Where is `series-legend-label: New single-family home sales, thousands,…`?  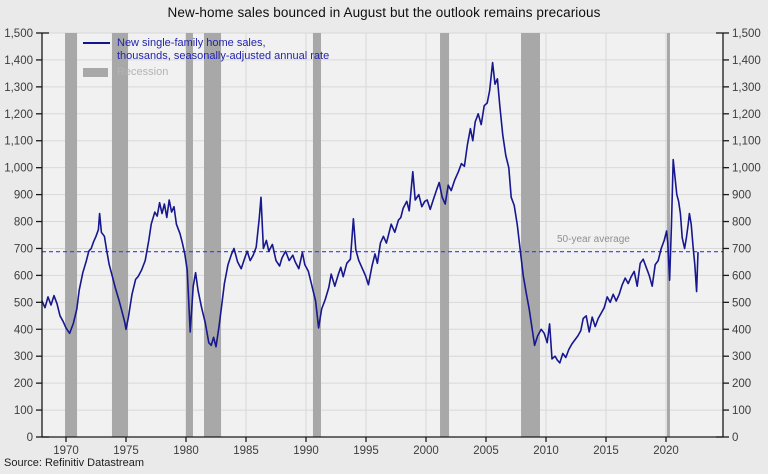
series-legend-label: New single-family home sales, thousands,… is located at coordinates (223, 50).